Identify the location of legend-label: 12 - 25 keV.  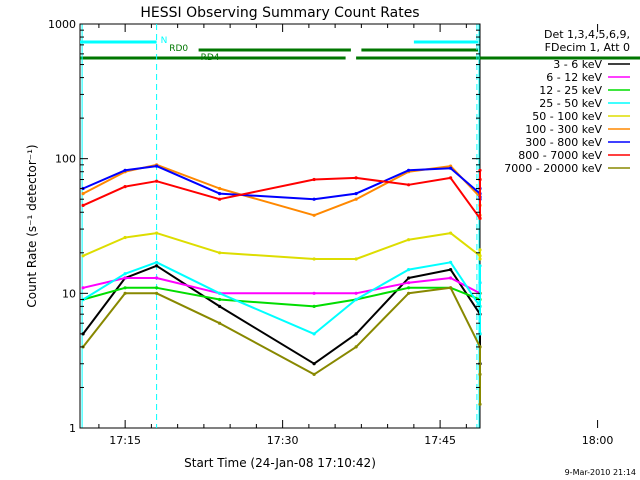
(570, 90).